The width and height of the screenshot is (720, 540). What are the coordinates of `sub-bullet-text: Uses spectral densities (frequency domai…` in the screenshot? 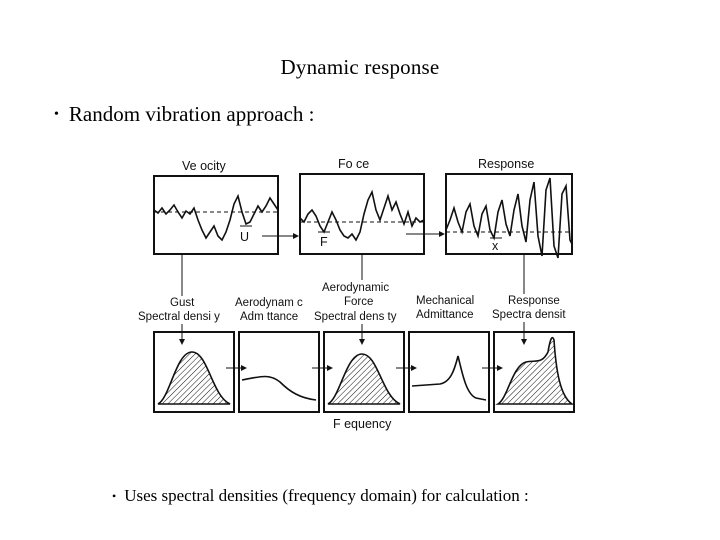 It's located at (326, 495).